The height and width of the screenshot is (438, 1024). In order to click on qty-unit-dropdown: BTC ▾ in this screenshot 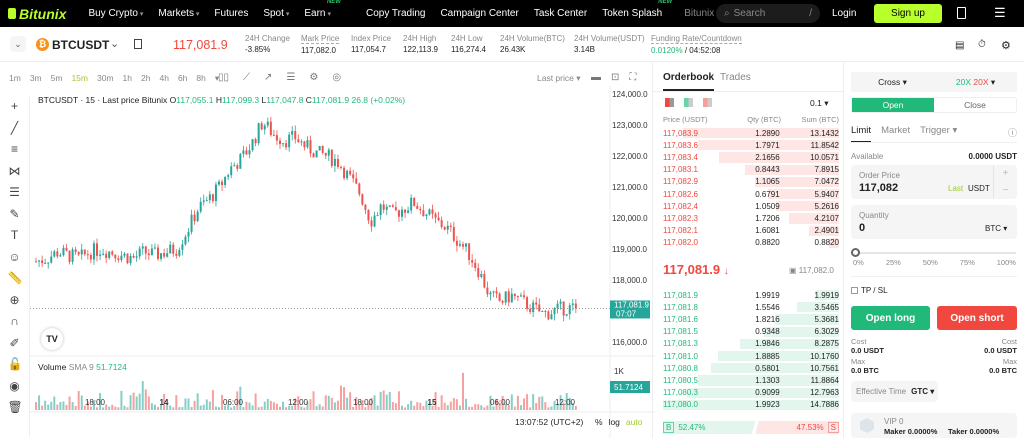, I will do `click(996, 228)`.